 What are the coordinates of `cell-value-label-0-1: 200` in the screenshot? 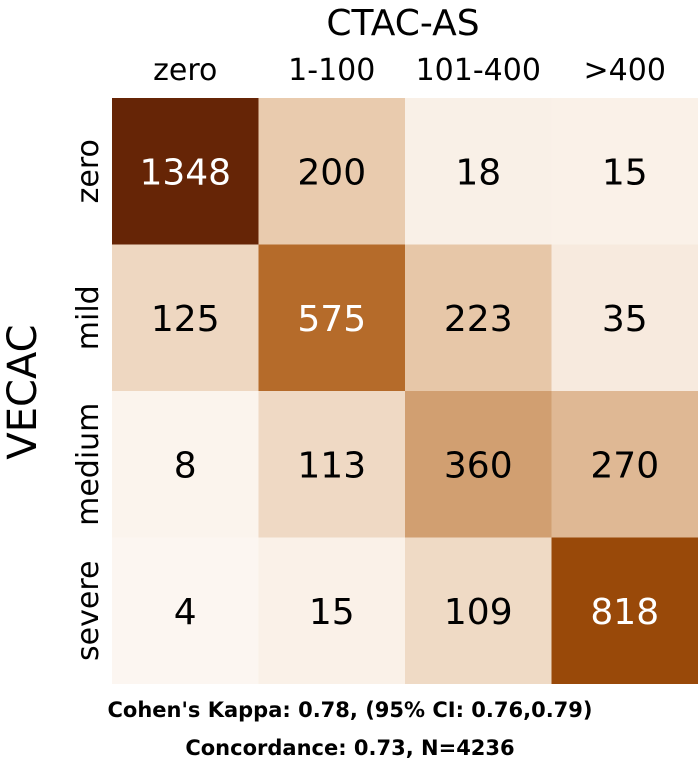 It's located at (331, 172).